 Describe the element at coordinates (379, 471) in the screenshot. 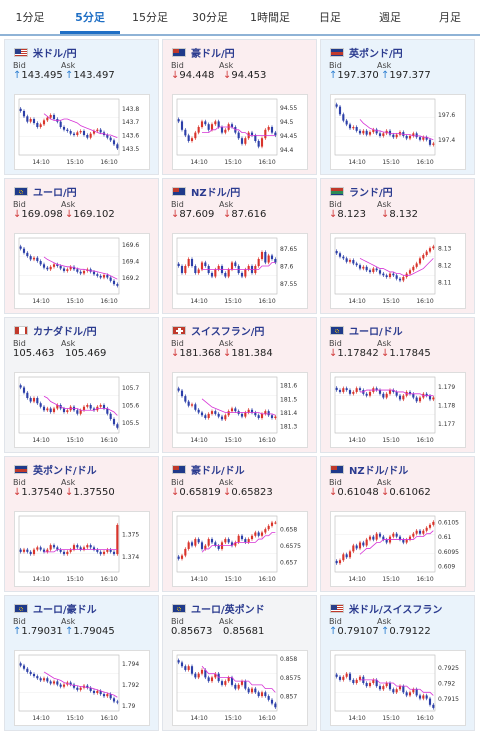

I see `currency-pair-link: NZドル/ドル` at that location.